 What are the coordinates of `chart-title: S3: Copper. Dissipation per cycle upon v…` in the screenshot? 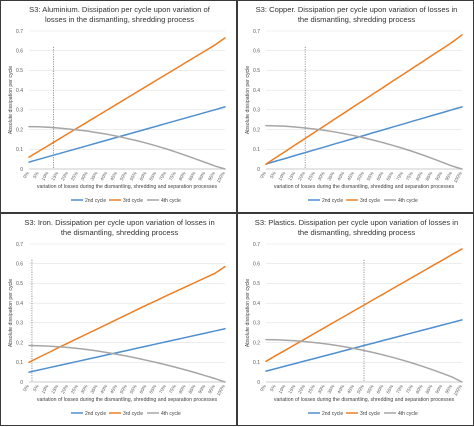 It's located at (356, 14).